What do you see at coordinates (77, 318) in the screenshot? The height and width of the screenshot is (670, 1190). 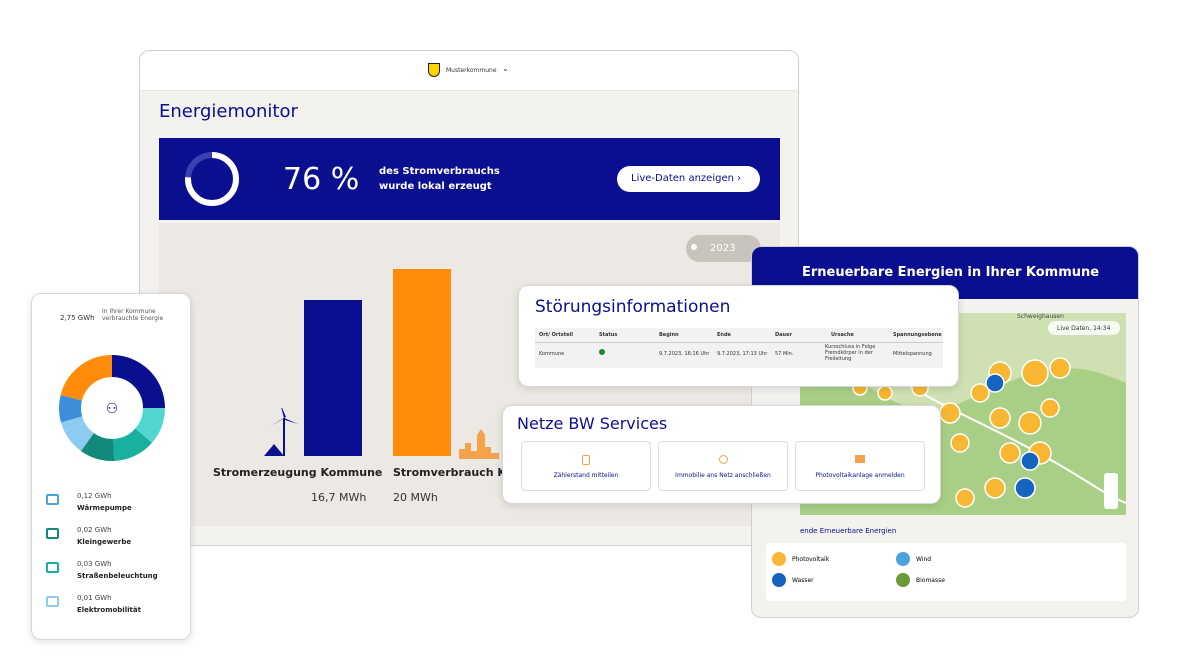 I see `total: 2,75 GWh` at bounding box center [77, 318].